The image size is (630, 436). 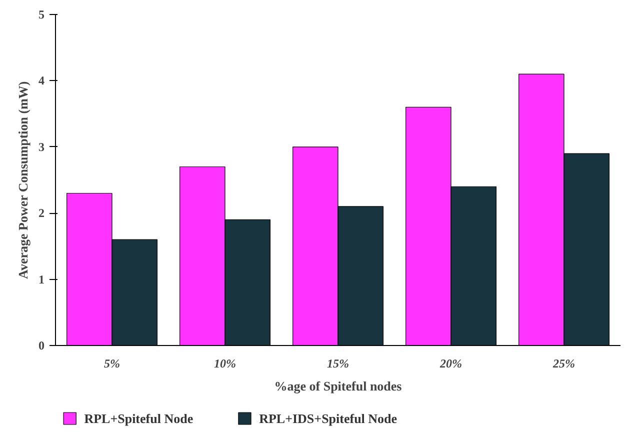 I want to click on x-axis-title: %age of Spiteful nodes, so click(x=338, y=386).